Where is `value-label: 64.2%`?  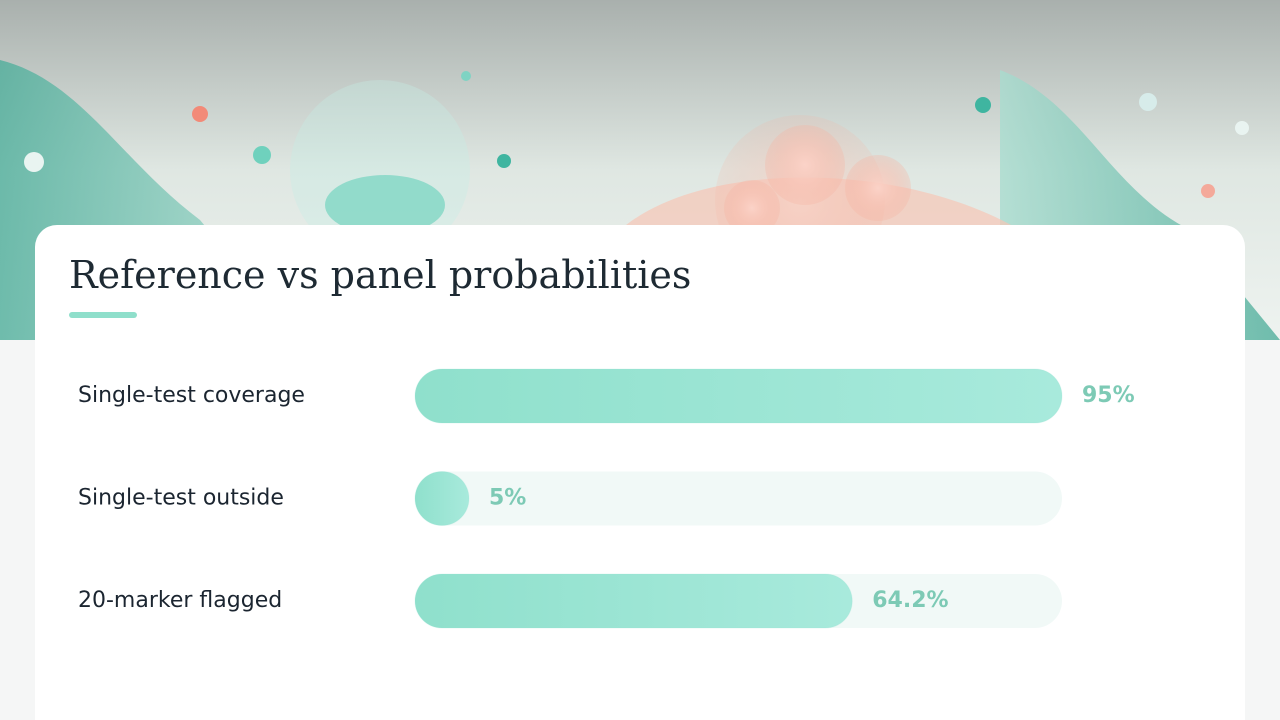 value-label: 64.2% is located at coordinates (910, 600).